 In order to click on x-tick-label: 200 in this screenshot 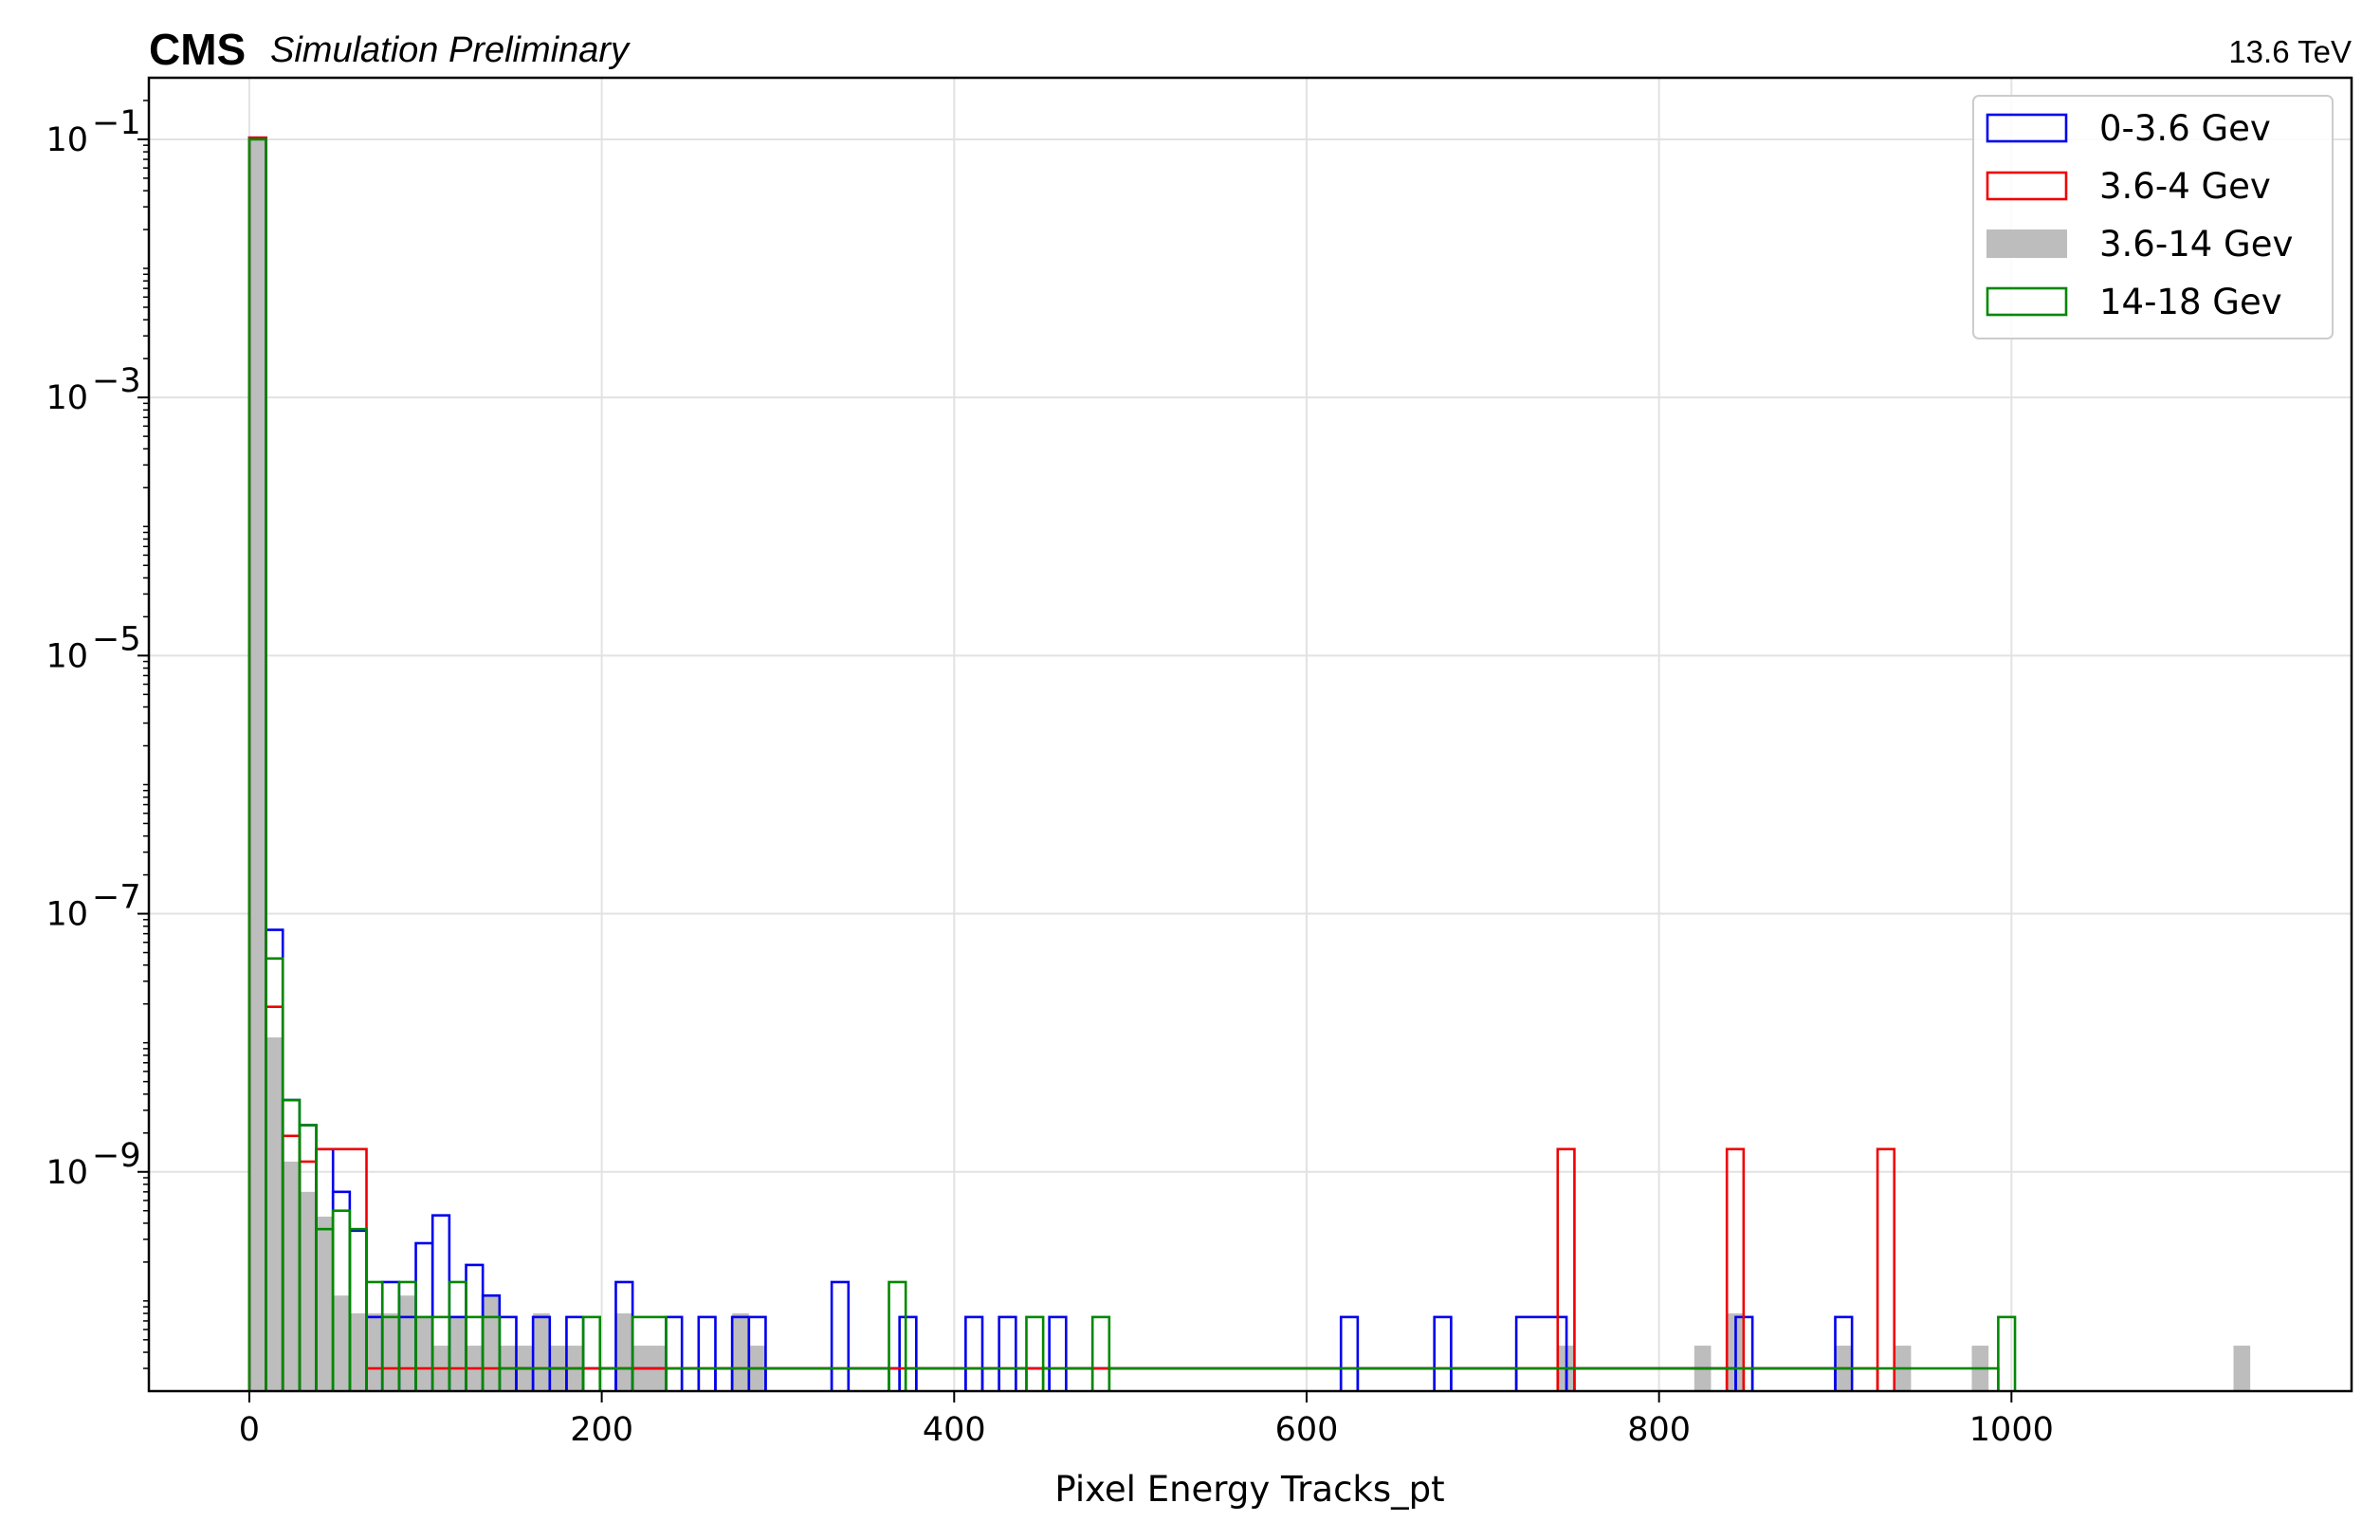, I will do `click(601, 1430)`.